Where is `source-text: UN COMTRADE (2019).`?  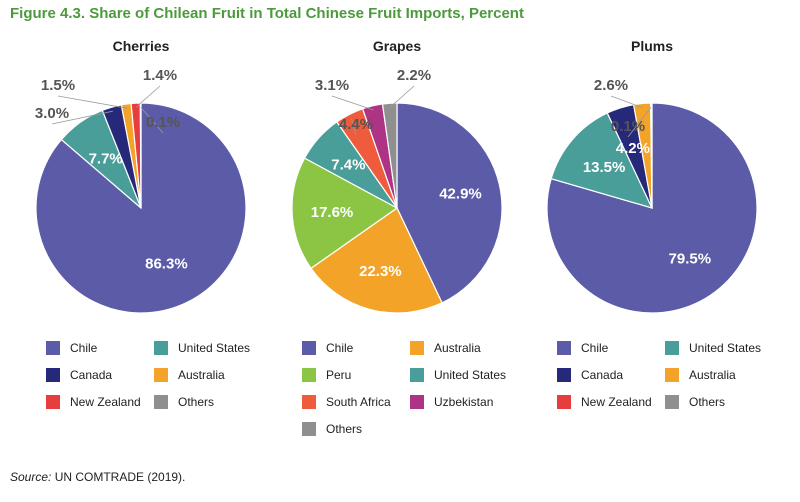
source-text: UN COMTRADE (2019). is located at coordinates (118, 477).